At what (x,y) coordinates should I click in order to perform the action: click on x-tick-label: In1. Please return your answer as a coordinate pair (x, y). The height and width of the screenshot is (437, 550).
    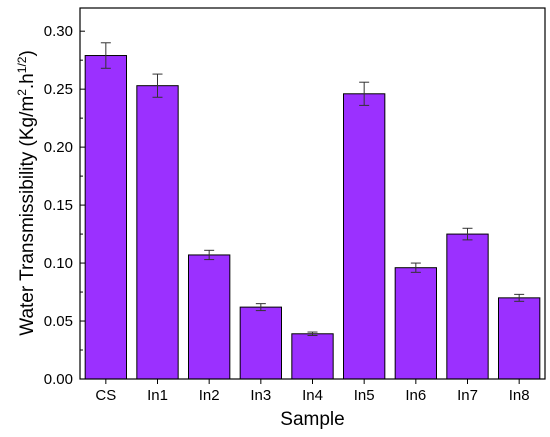
    Looking at the image, I should click on (157, 395).